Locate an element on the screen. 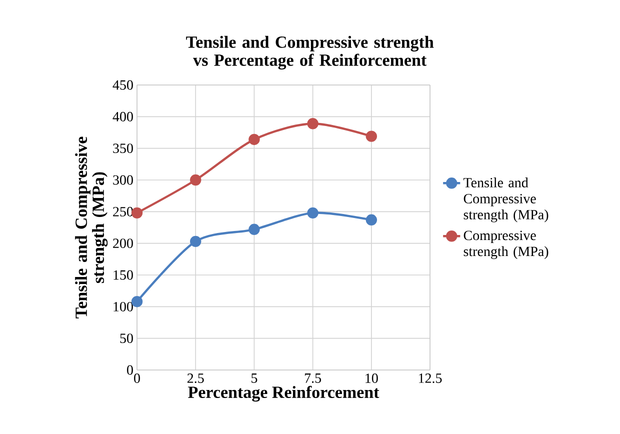  y-tick-label: 350 is located at coordinates (123, 149).